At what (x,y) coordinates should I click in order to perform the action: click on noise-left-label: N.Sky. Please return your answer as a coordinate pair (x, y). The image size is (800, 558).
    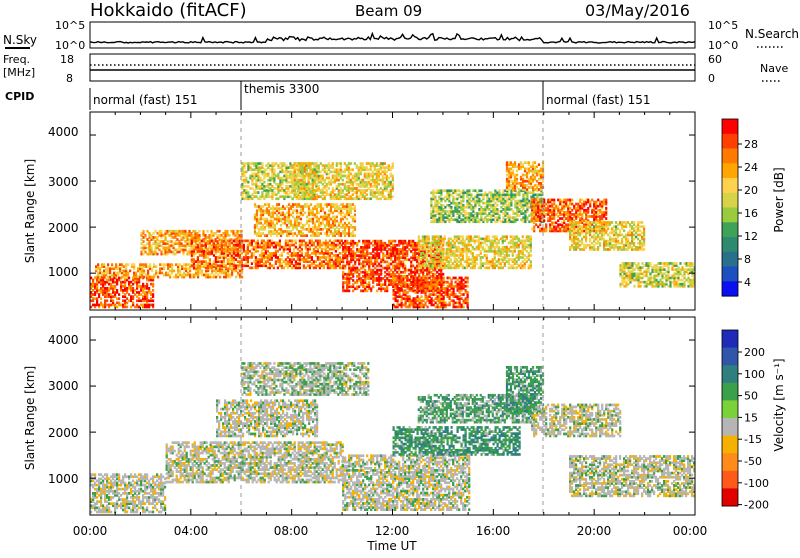
    Looking at the image, I should click on (20, 40).